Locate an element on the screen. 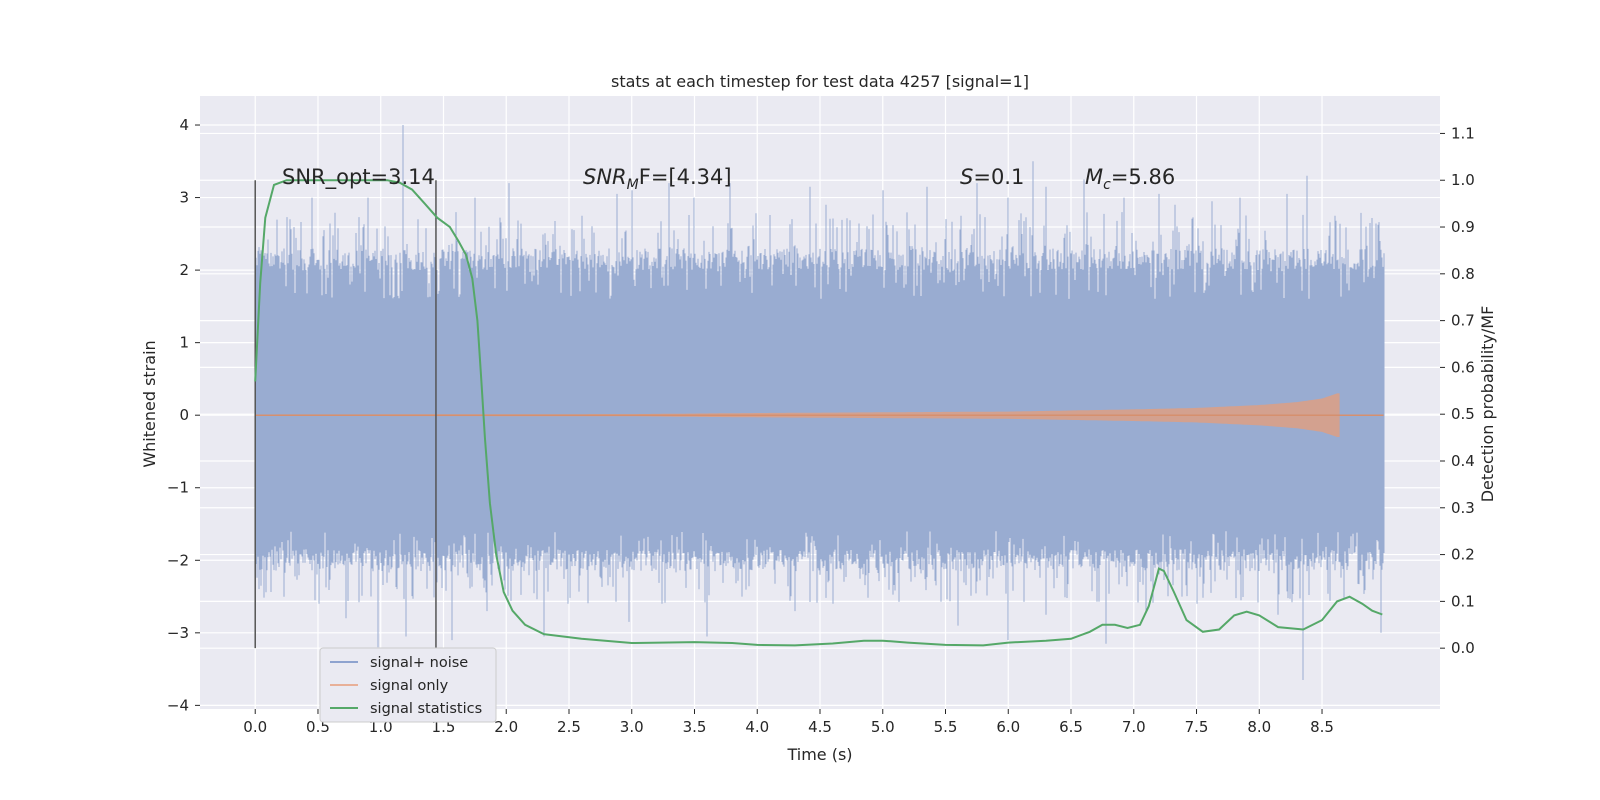 The image size is (1600, 800). series-signal-only is located at coordinates (819, 415).